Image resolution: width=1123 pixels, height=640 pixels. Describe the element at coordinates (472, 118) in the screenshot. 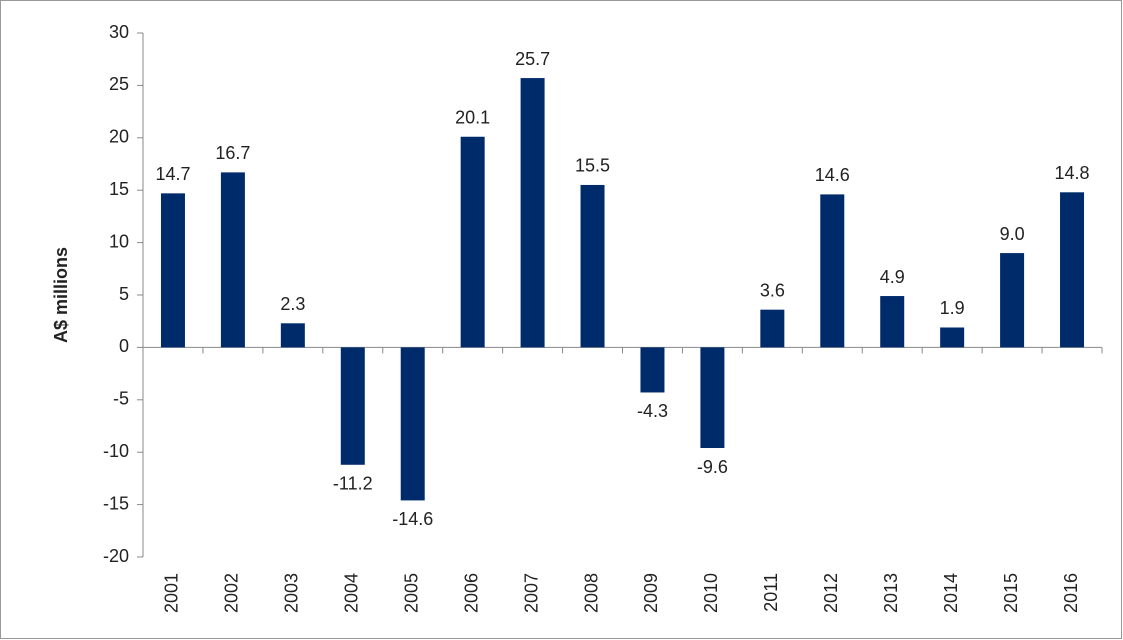

I see `data-label: 20.1` at that location.